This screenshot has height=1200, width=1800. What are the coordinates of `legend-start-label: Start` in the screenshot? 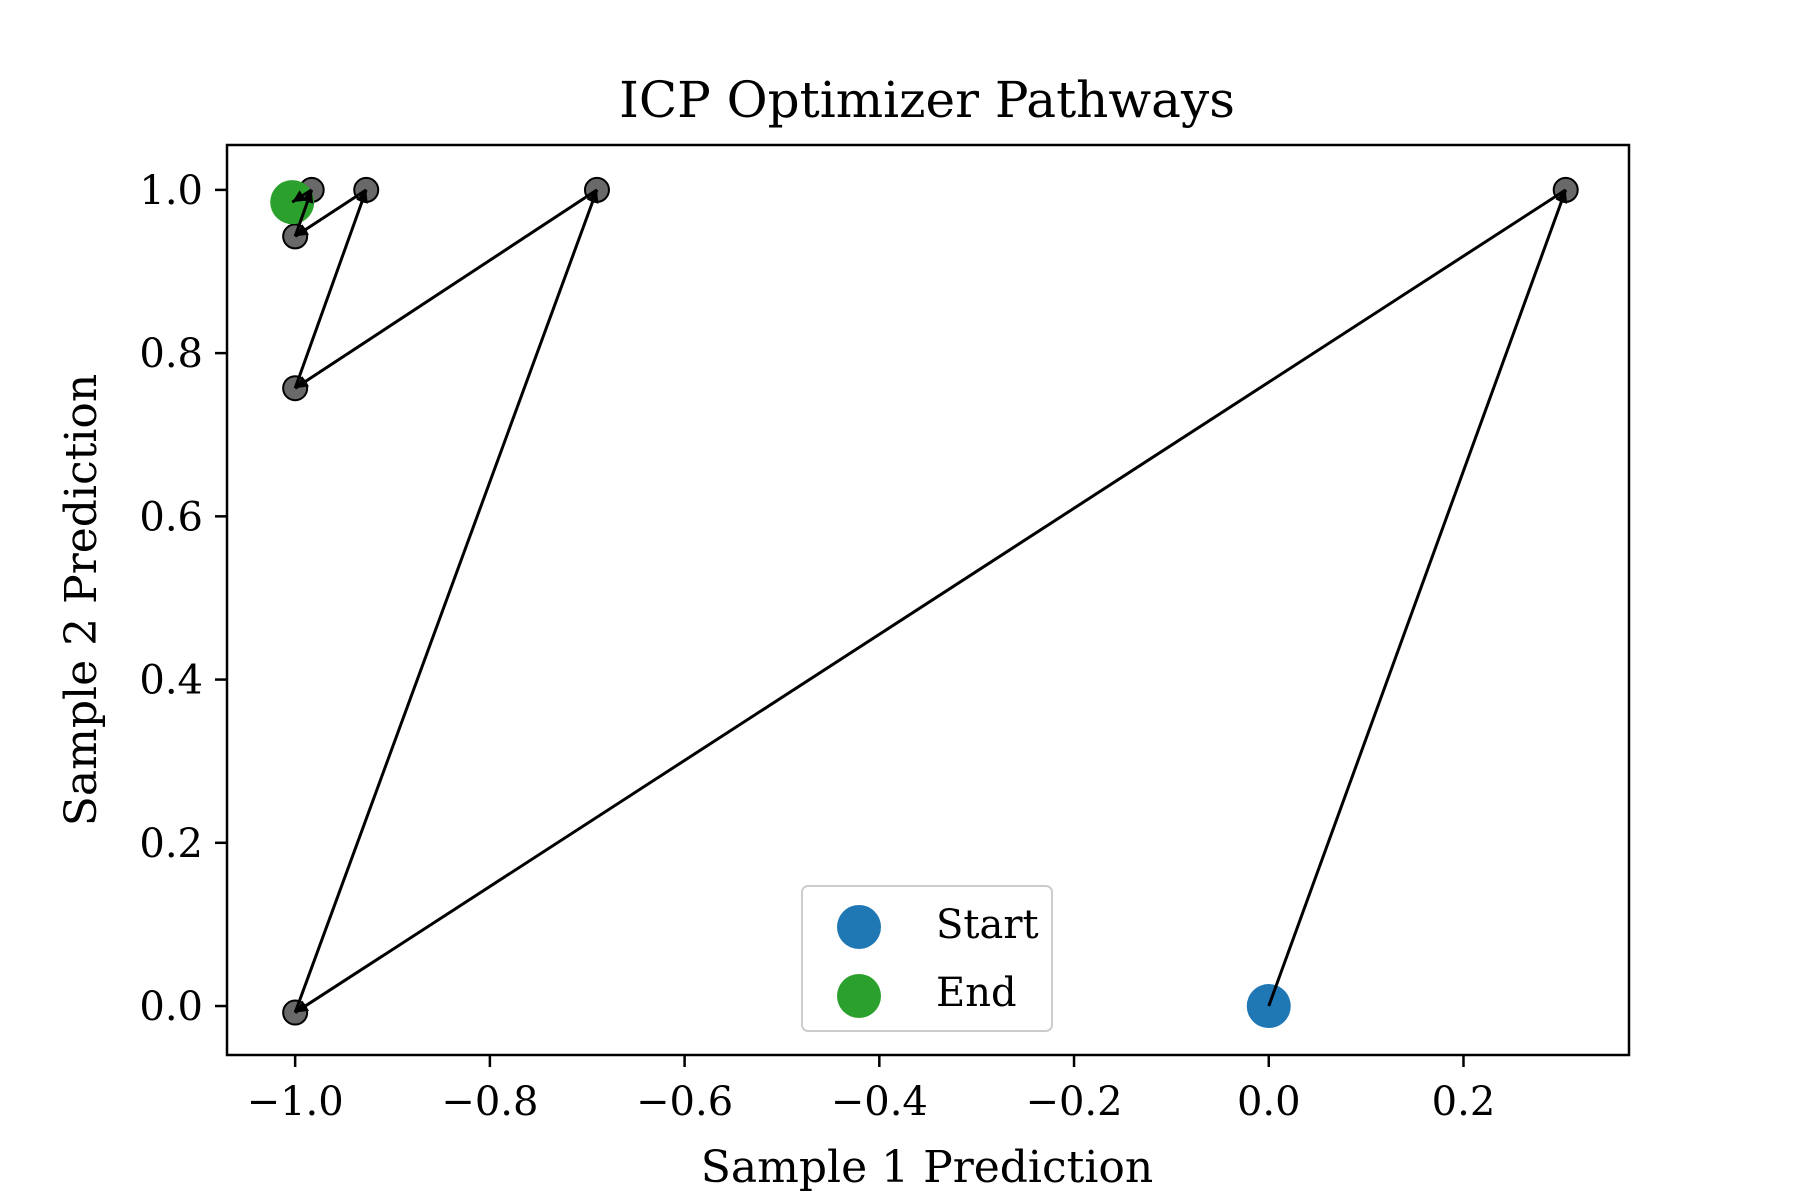 It's located at (987, 925).